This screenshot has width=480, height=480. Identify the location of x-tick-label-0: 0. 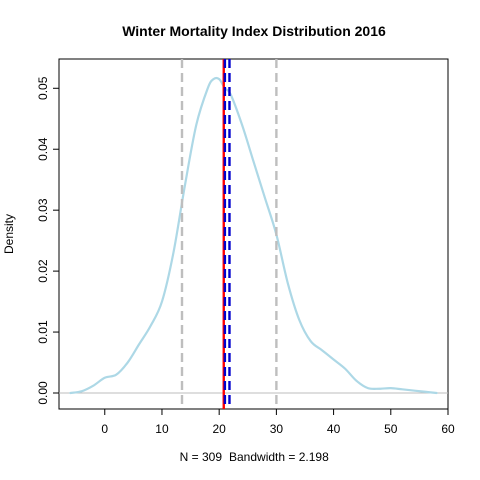
(104, 429).